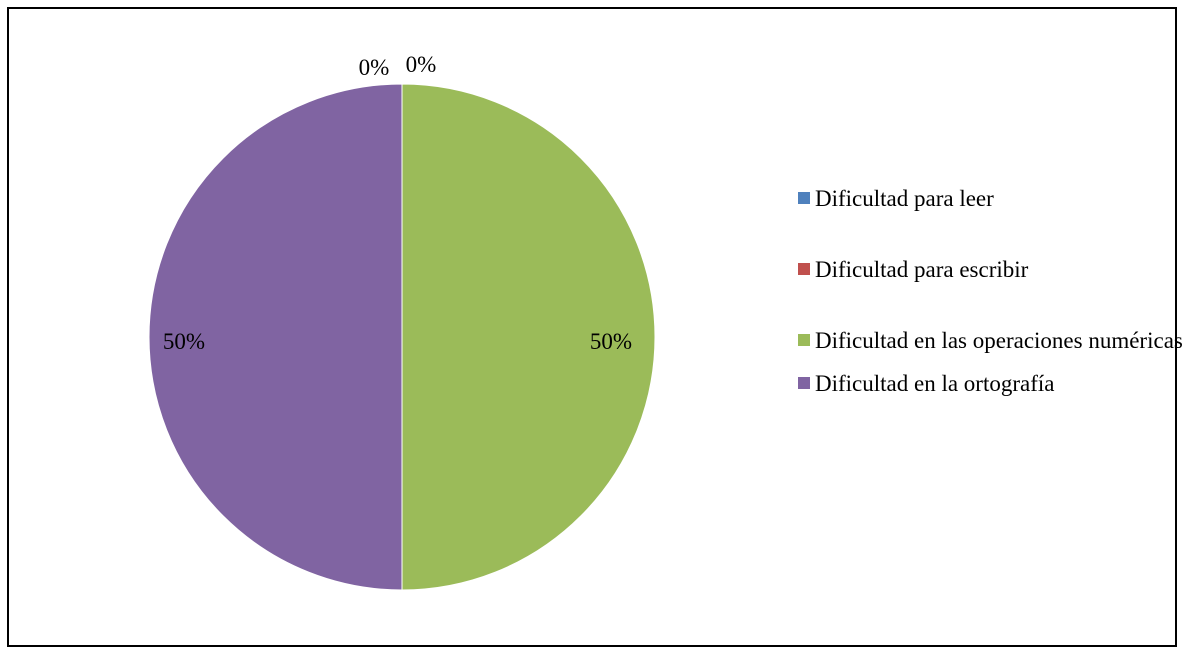 The height and width of the screenshot is (654, 1184). I want to click on data-label-operaciones: 50%, so click(611, 341).